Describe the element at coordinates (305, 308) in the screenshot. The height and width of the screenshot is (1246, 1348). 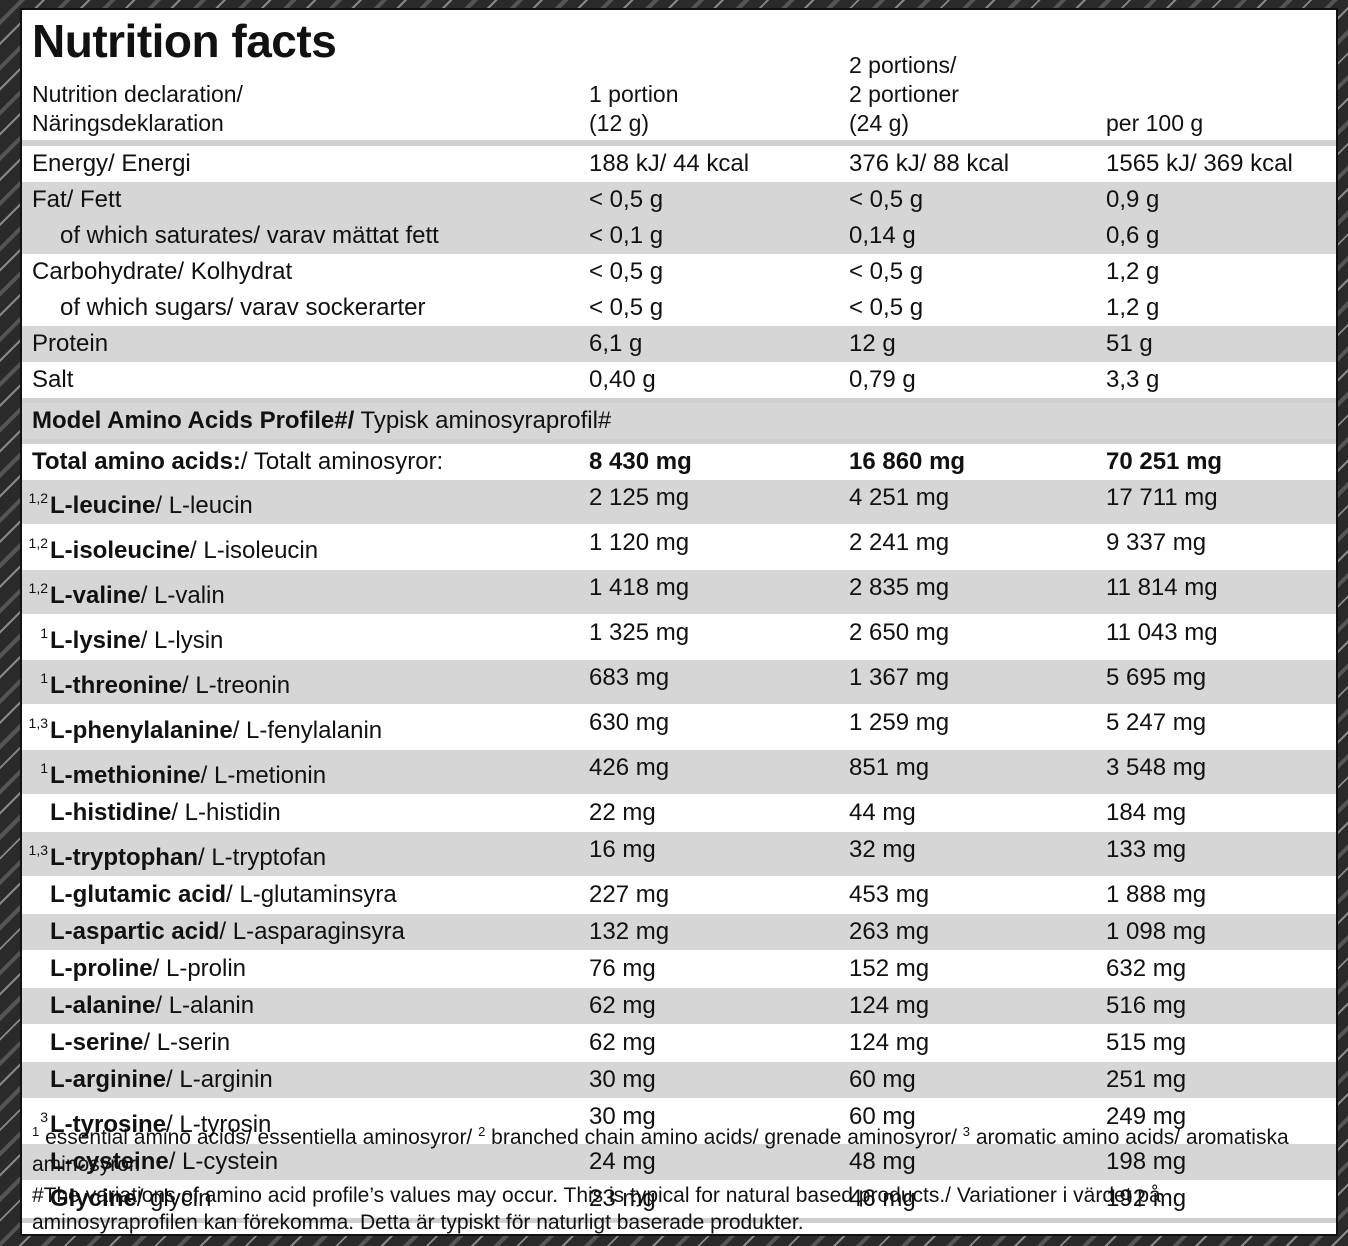
I see `cell: of which sugars/ varav sockerarter` at that location.